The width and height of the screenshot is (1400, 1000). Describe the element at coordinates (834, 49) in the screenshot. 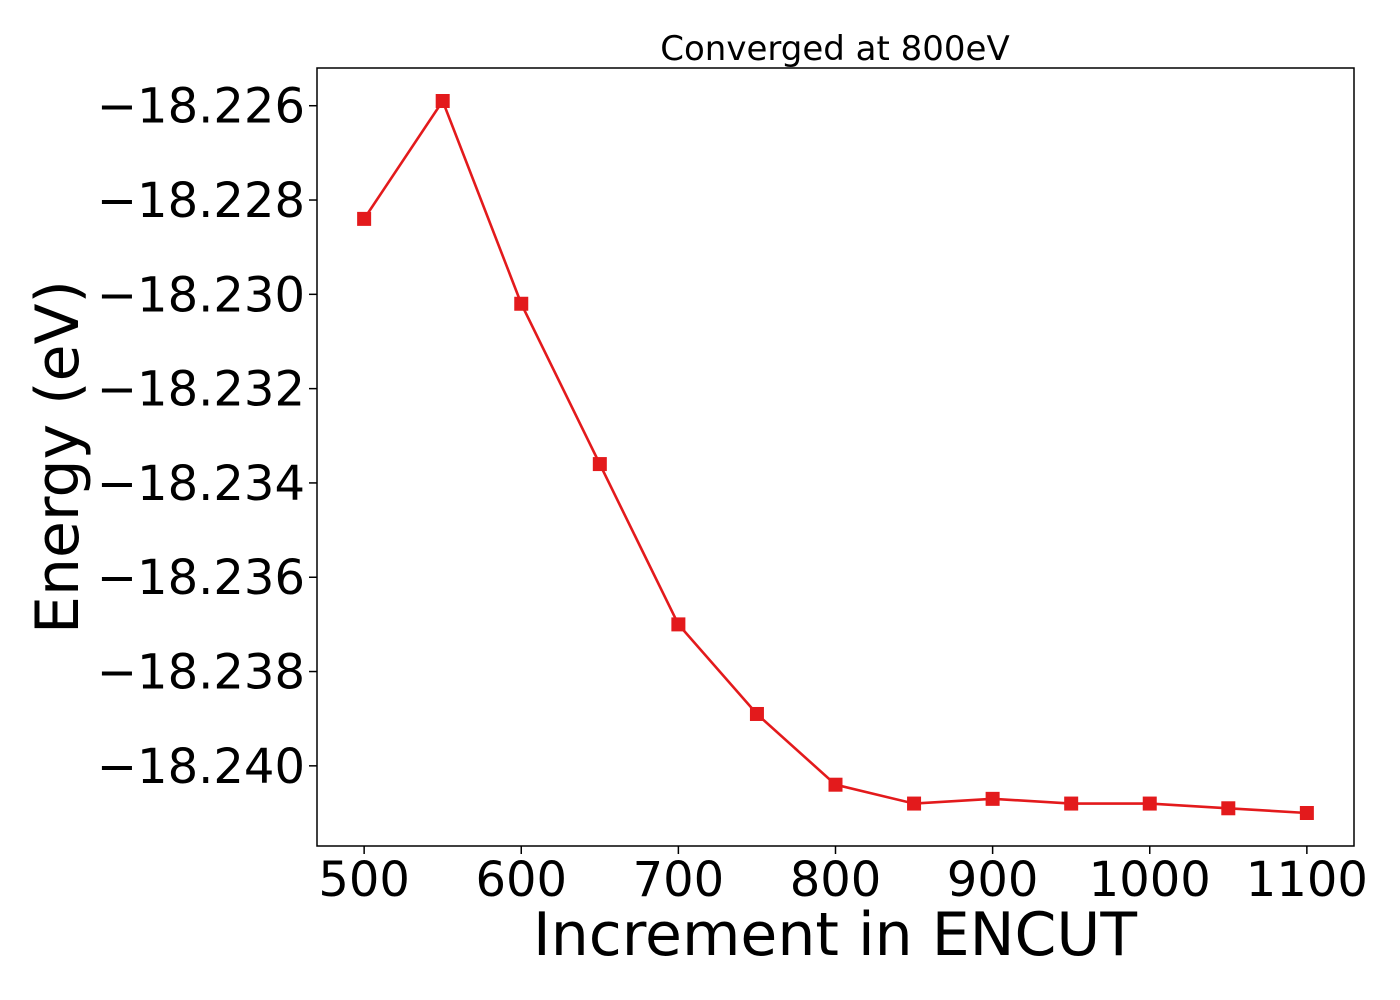

I see `chart-title: Converged at 800eV` at that location.